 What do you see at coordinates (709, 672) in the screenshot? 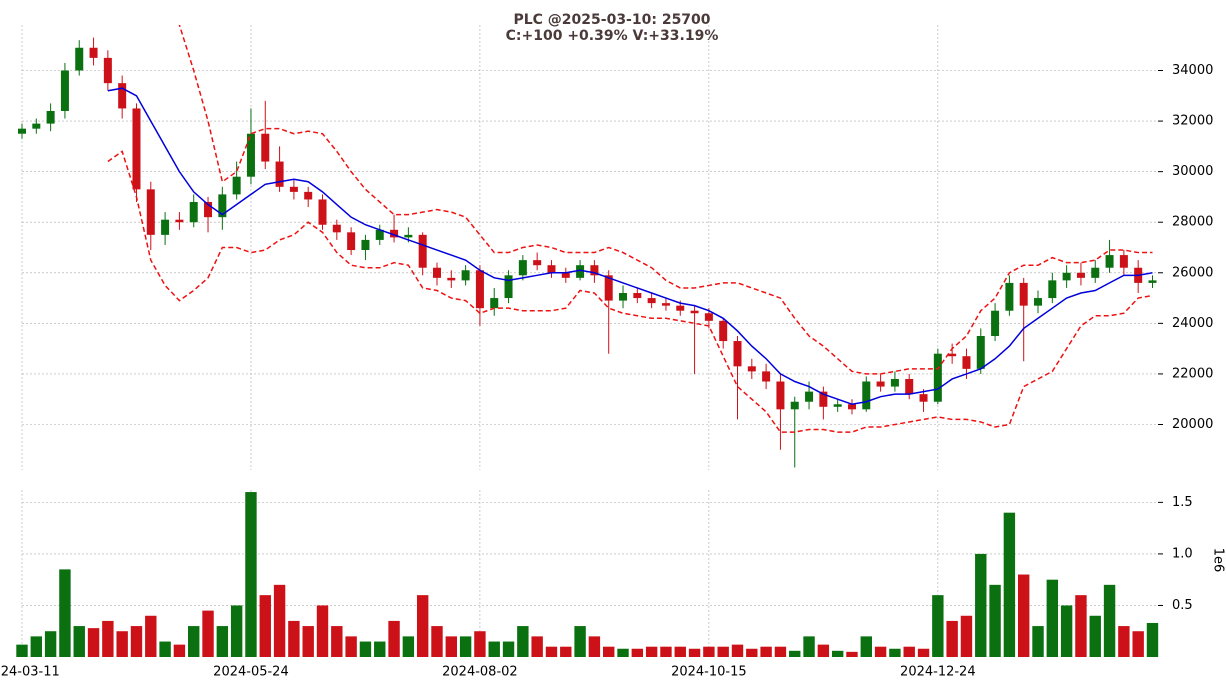
I see `x-tick-label: 2024-10-15` at bounding box center [709, 672].